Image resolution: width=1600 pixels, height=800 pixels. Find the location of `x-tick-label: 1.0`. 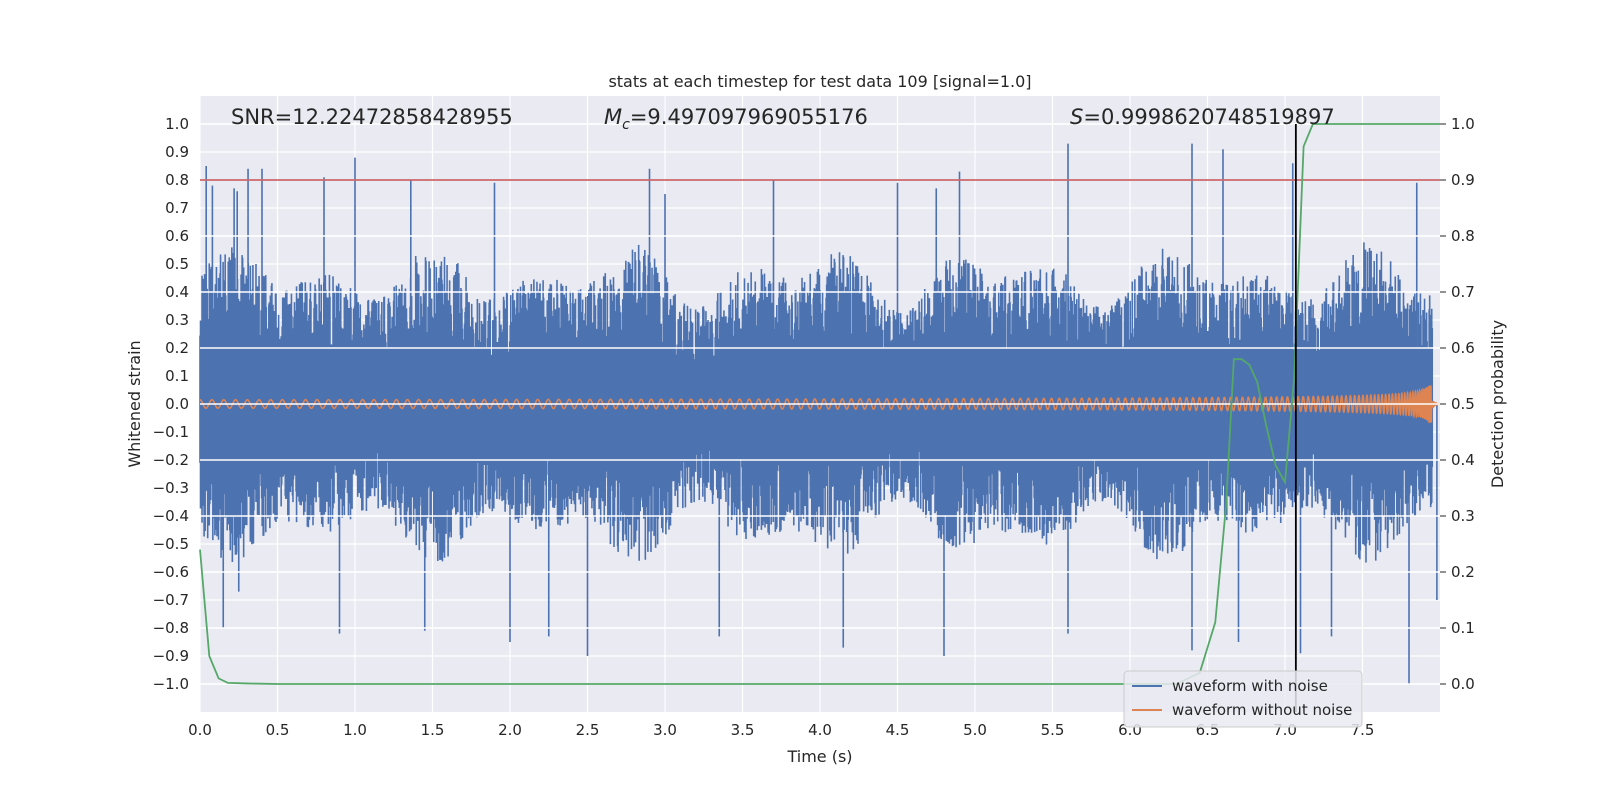

x-tick-label: 1.0 is located at coordinates (355, 730).